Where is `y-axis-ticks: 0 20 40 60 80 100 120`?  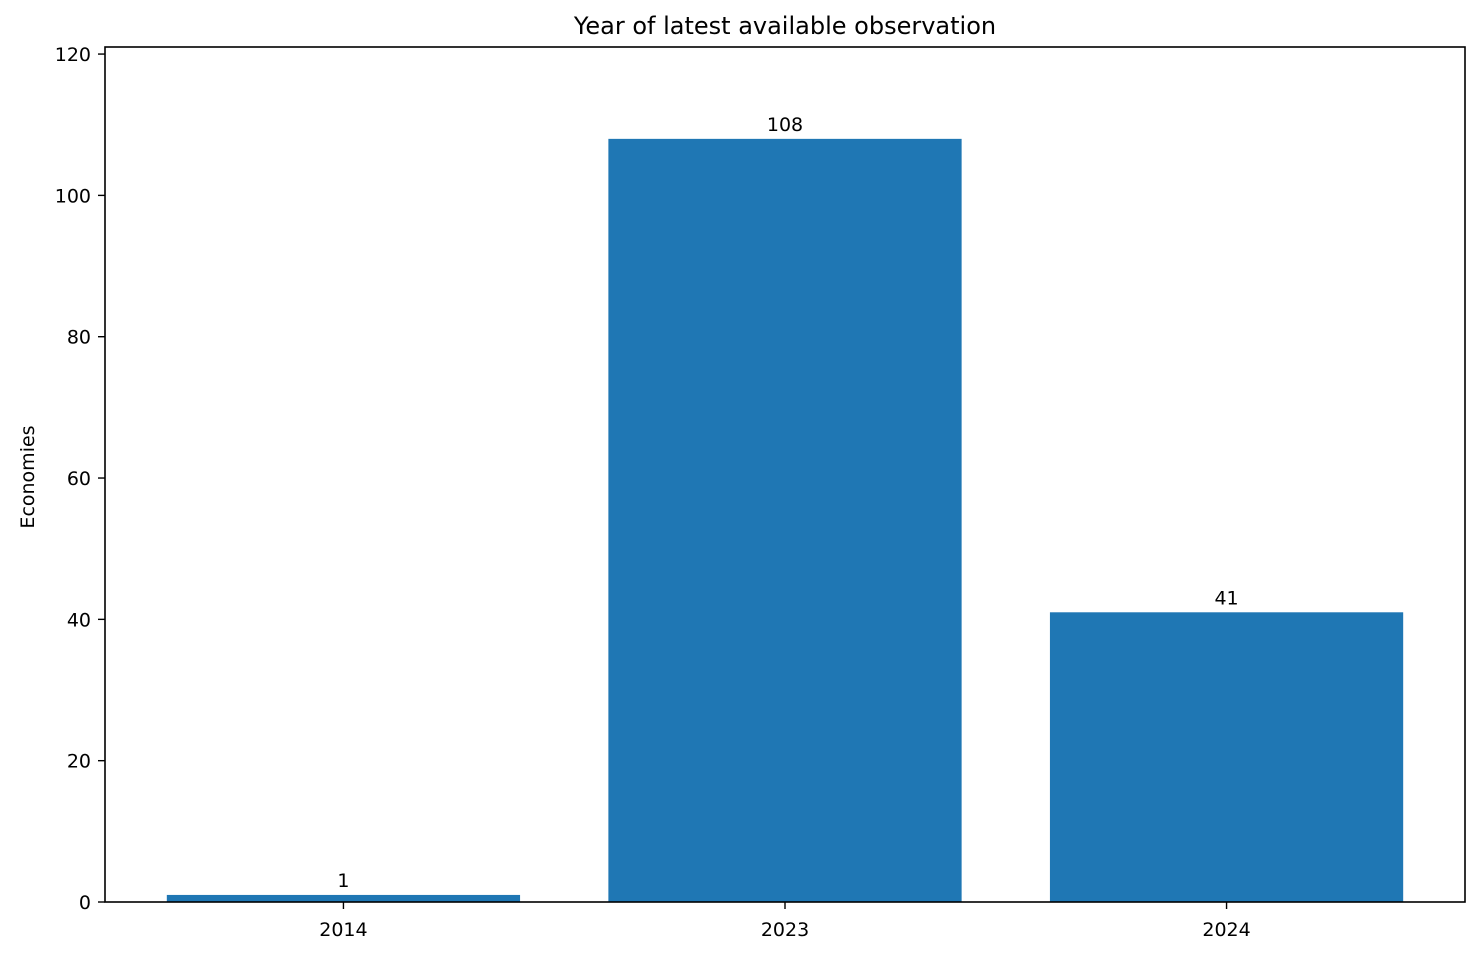
y-axis-ticks: 0 20 40 60 80 100 120 is located at coordinates (80, 479).